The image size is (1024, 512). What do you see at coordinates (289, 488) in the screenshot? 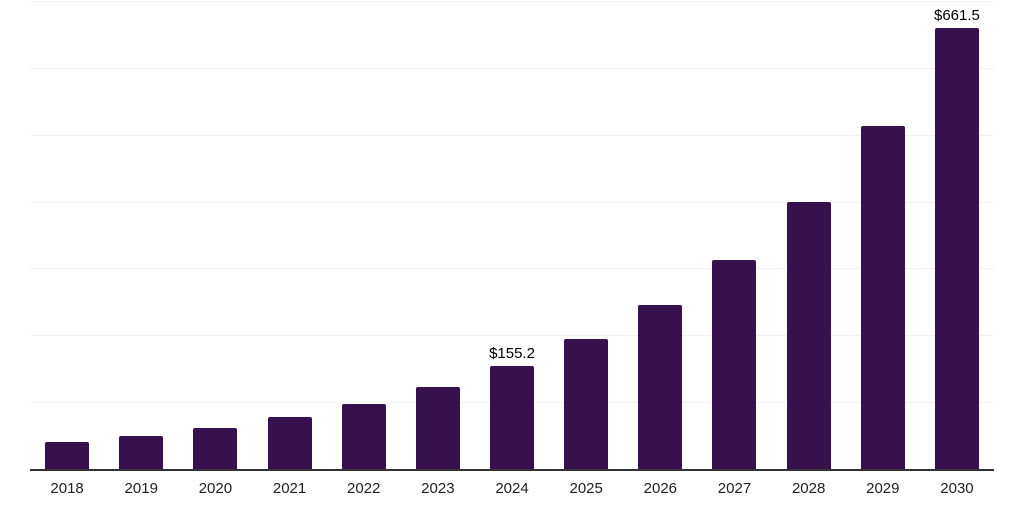
I see `x-tick-label: 2021` at bounding box center [289, 488].